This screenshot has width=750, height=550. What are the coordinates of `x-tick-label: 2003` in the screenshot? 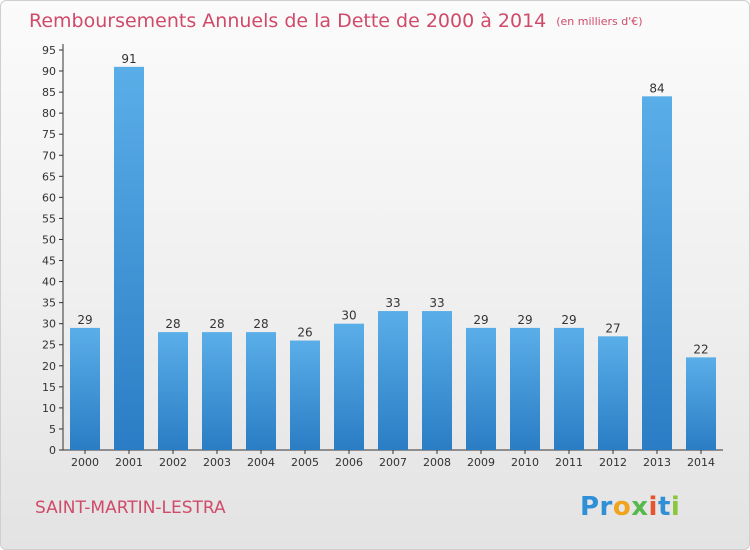 It's located at (217, 462).